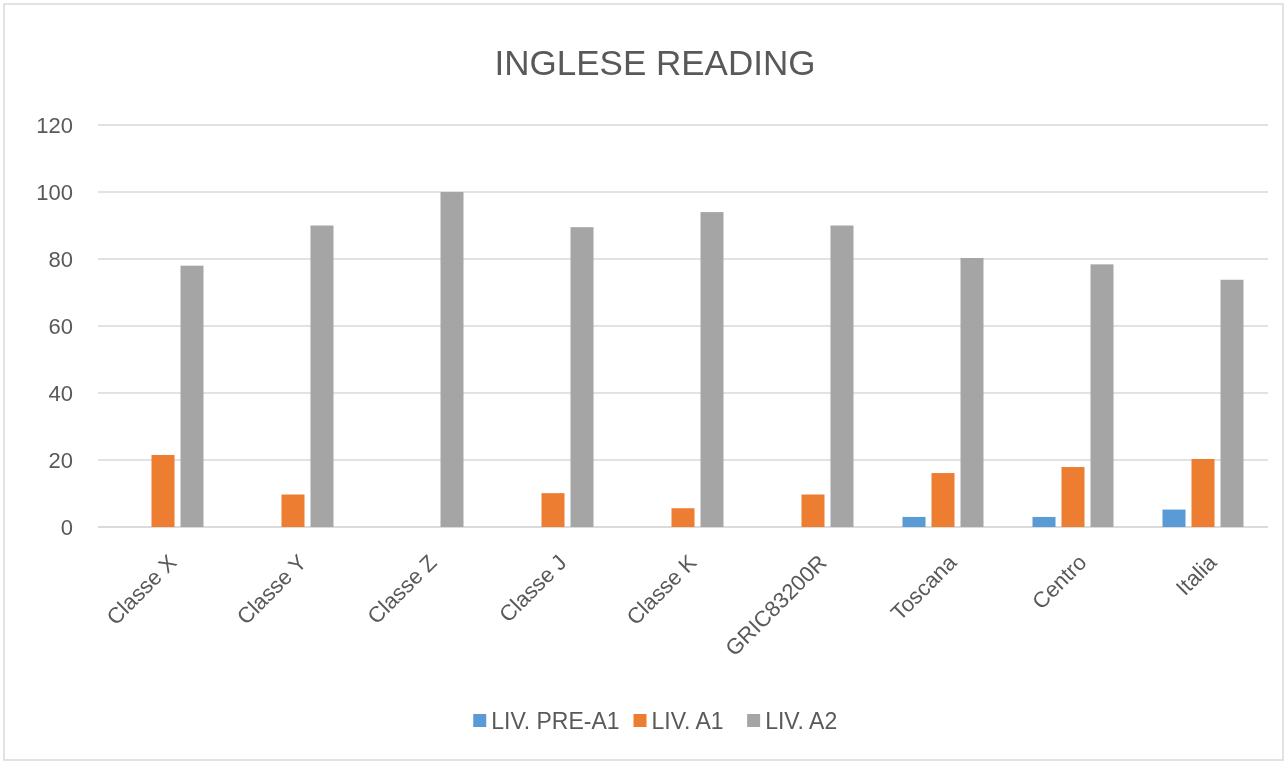 The image size is (1287, 764). I want to click on y-tick-label: 20, so click(60, 460).